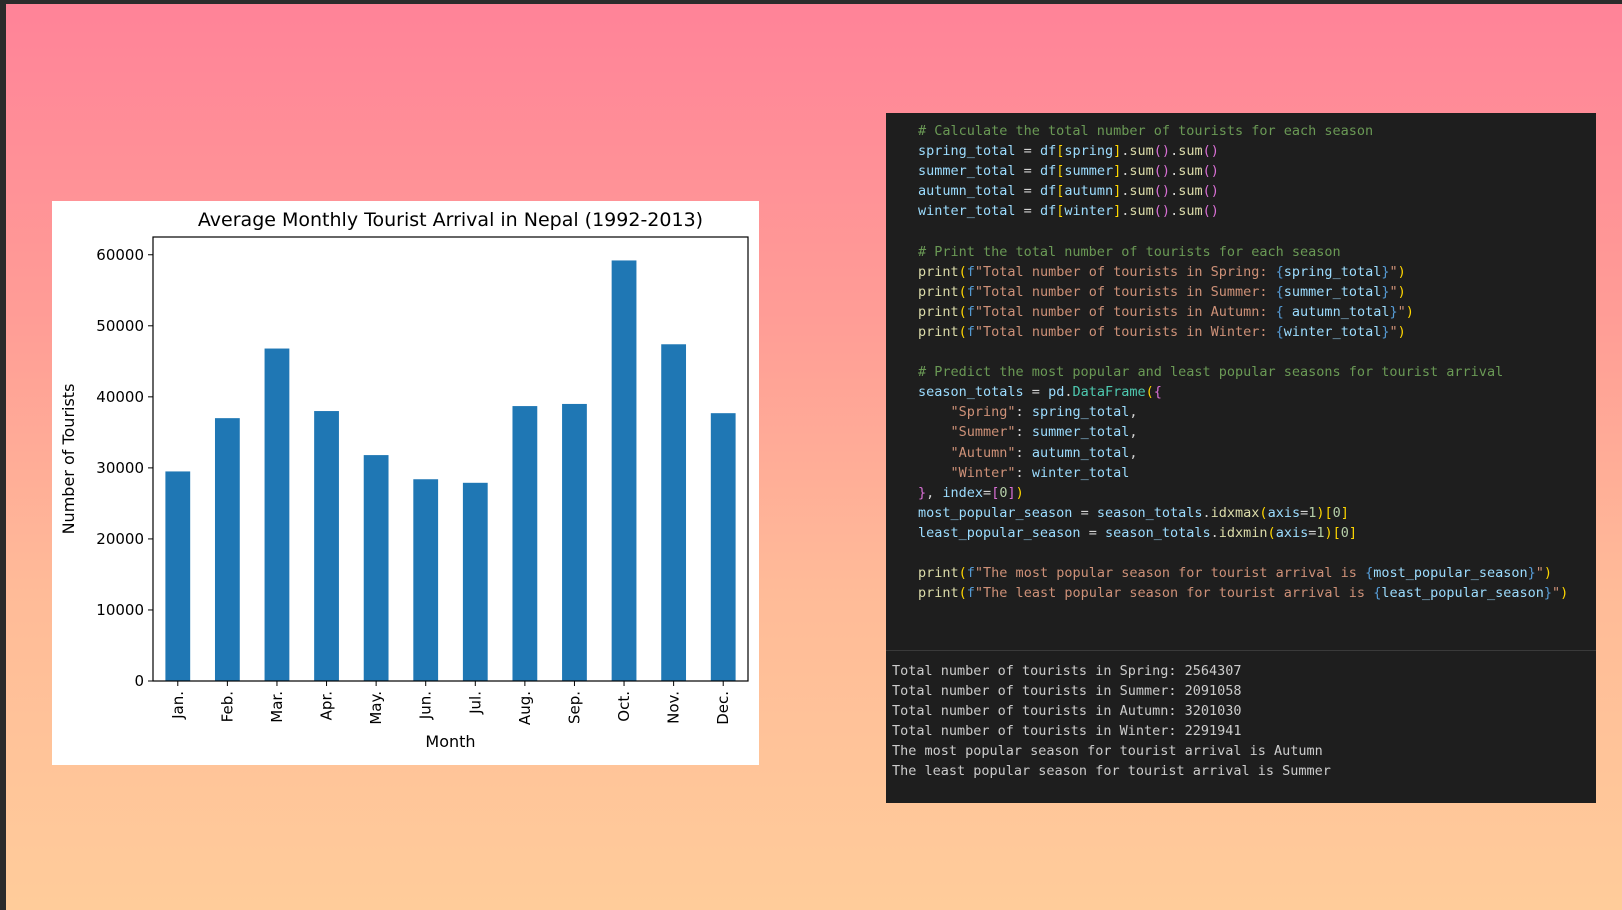 The image size is (1622, 910). Describe the element at coordinates (227, 549) in the screenshot. I see `bar-feb` at that location.